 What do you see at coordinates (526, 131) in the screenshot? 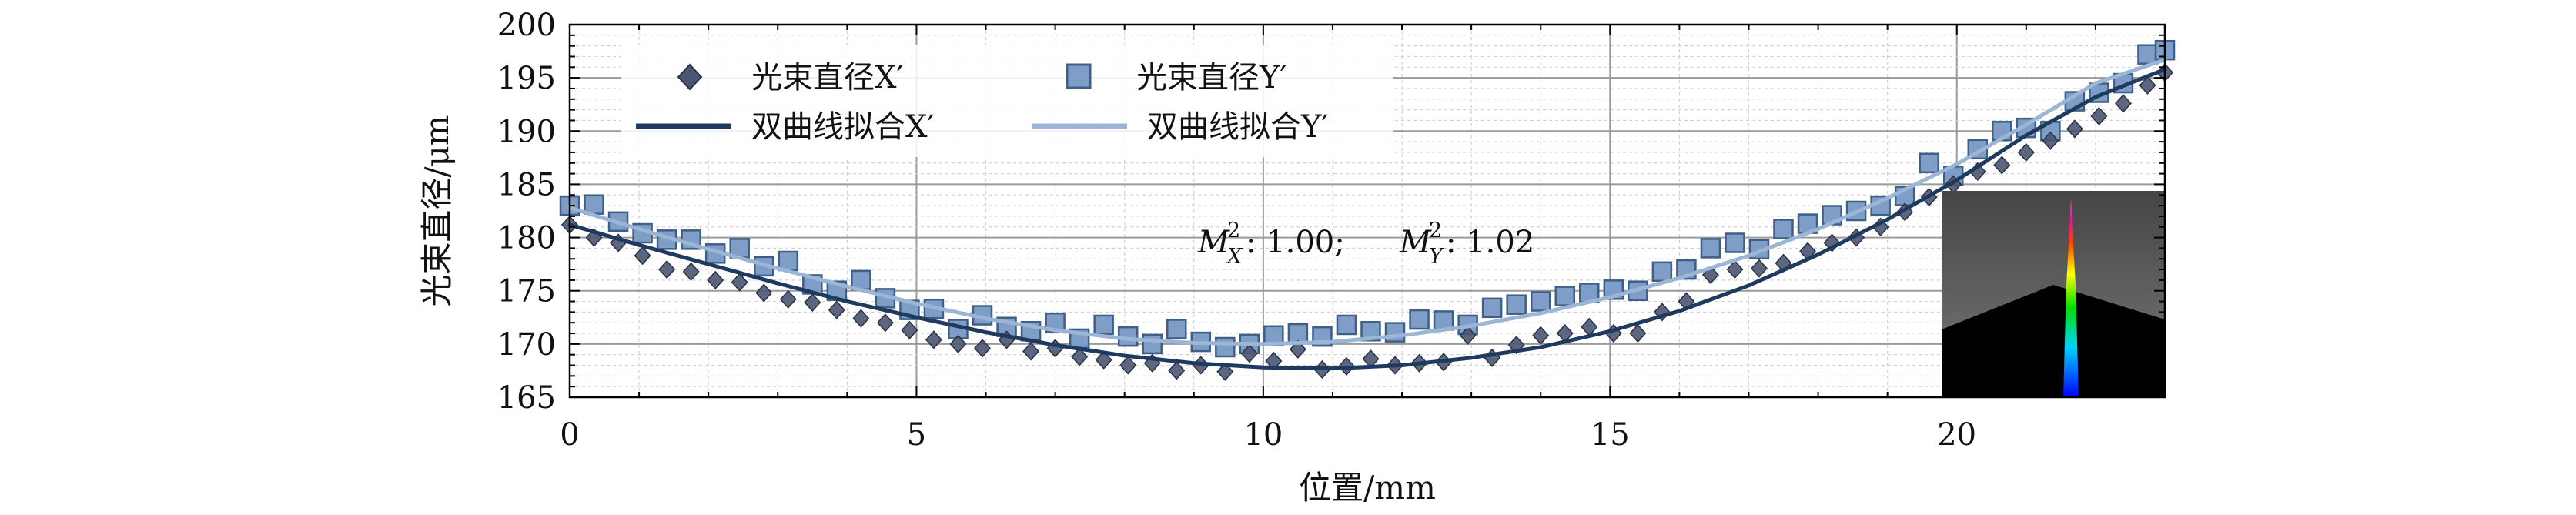
I see `y-tick-label: 190` at bounding box center [526, 131].